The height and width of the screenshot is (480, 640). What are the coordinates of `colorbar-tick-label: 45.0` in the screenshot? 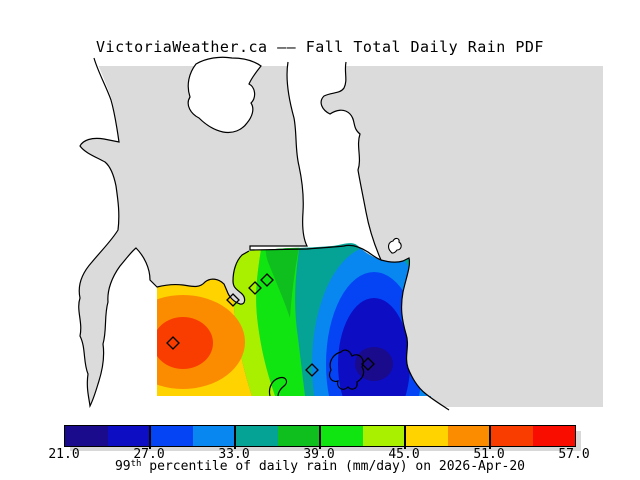 It's located at (404, 454).